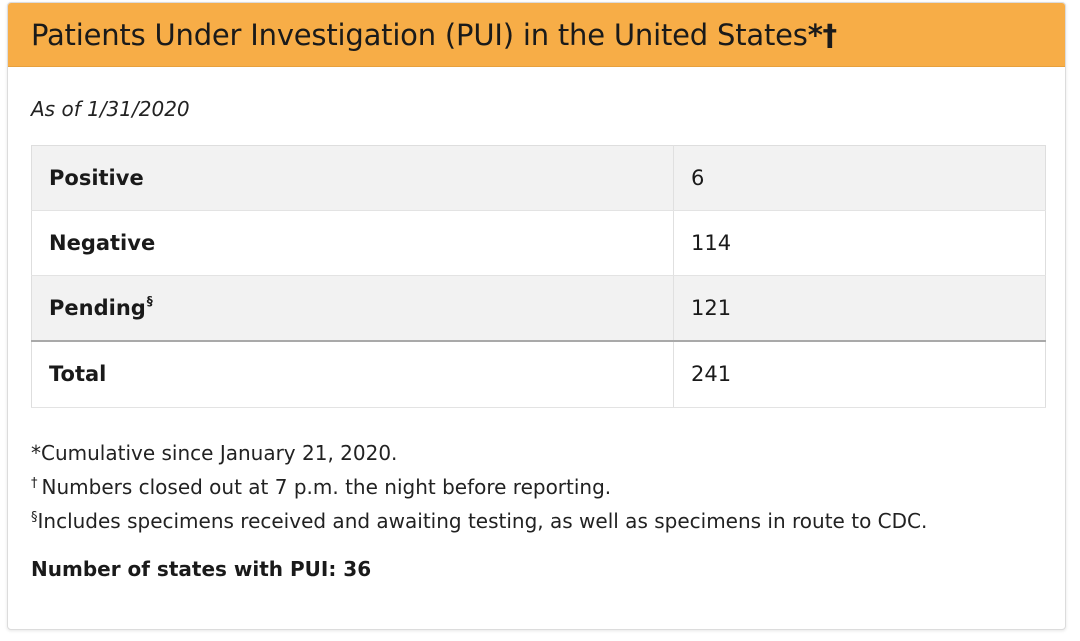 The width and height of the screenshot is (1080, 641). I want to click on card-body: As of 1/31/2020, so click(536, 109).